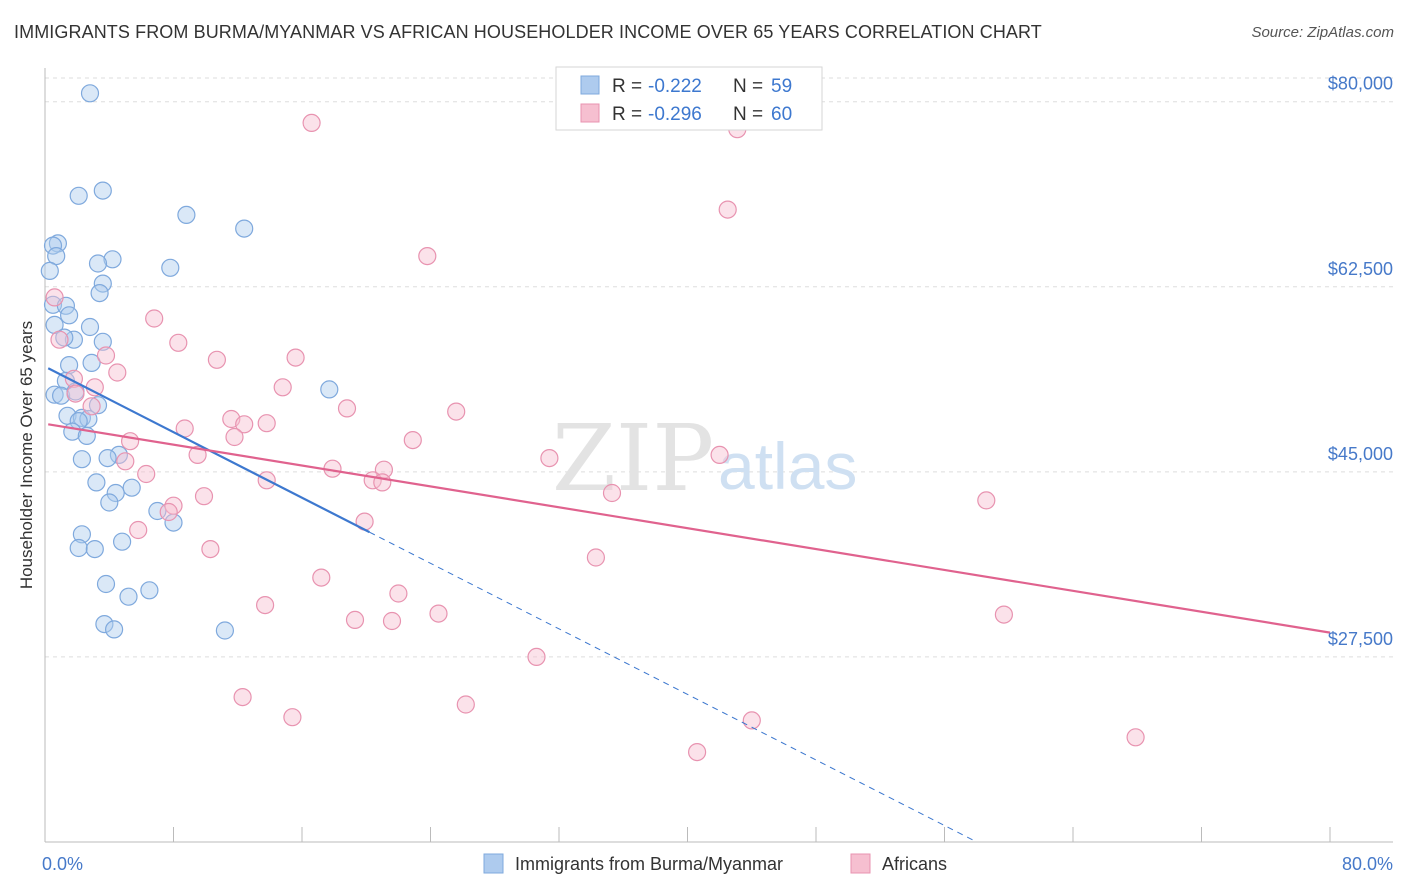 The image size is (1406, 892). Describe the element at coordinates (1322, 32) in the screenshot. I see `source-label: Source: ZipAtlas.com` at that location.